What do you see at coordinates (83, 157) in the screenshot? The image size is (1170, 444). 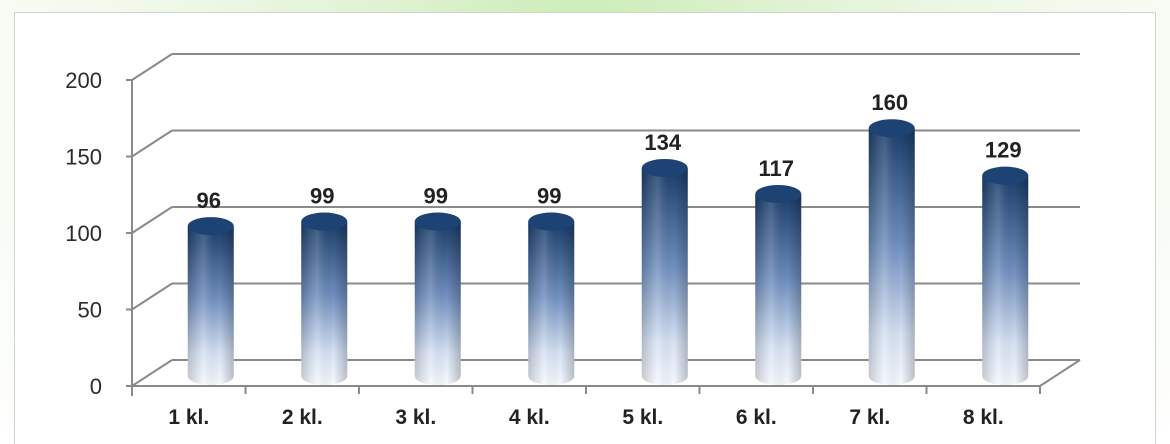 I see `y-tick-label: 150` at bounding box center [83, 157].